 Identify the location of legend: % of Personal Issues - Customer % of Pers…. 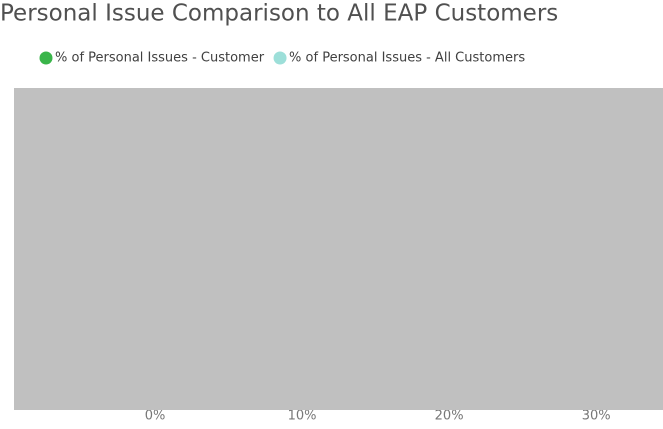
(282, 58).